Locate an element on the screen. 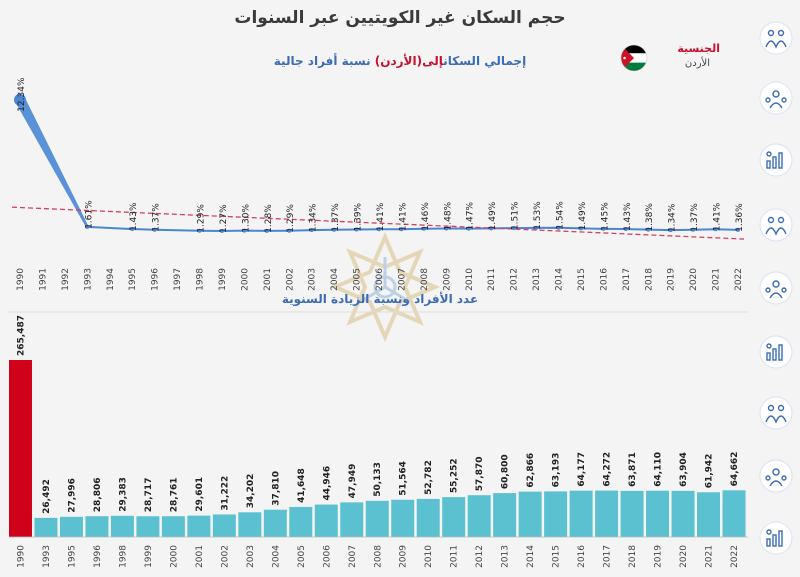 This screenshot has height=577, width=800. people-circle-icon is located at coordinates (776, 288).